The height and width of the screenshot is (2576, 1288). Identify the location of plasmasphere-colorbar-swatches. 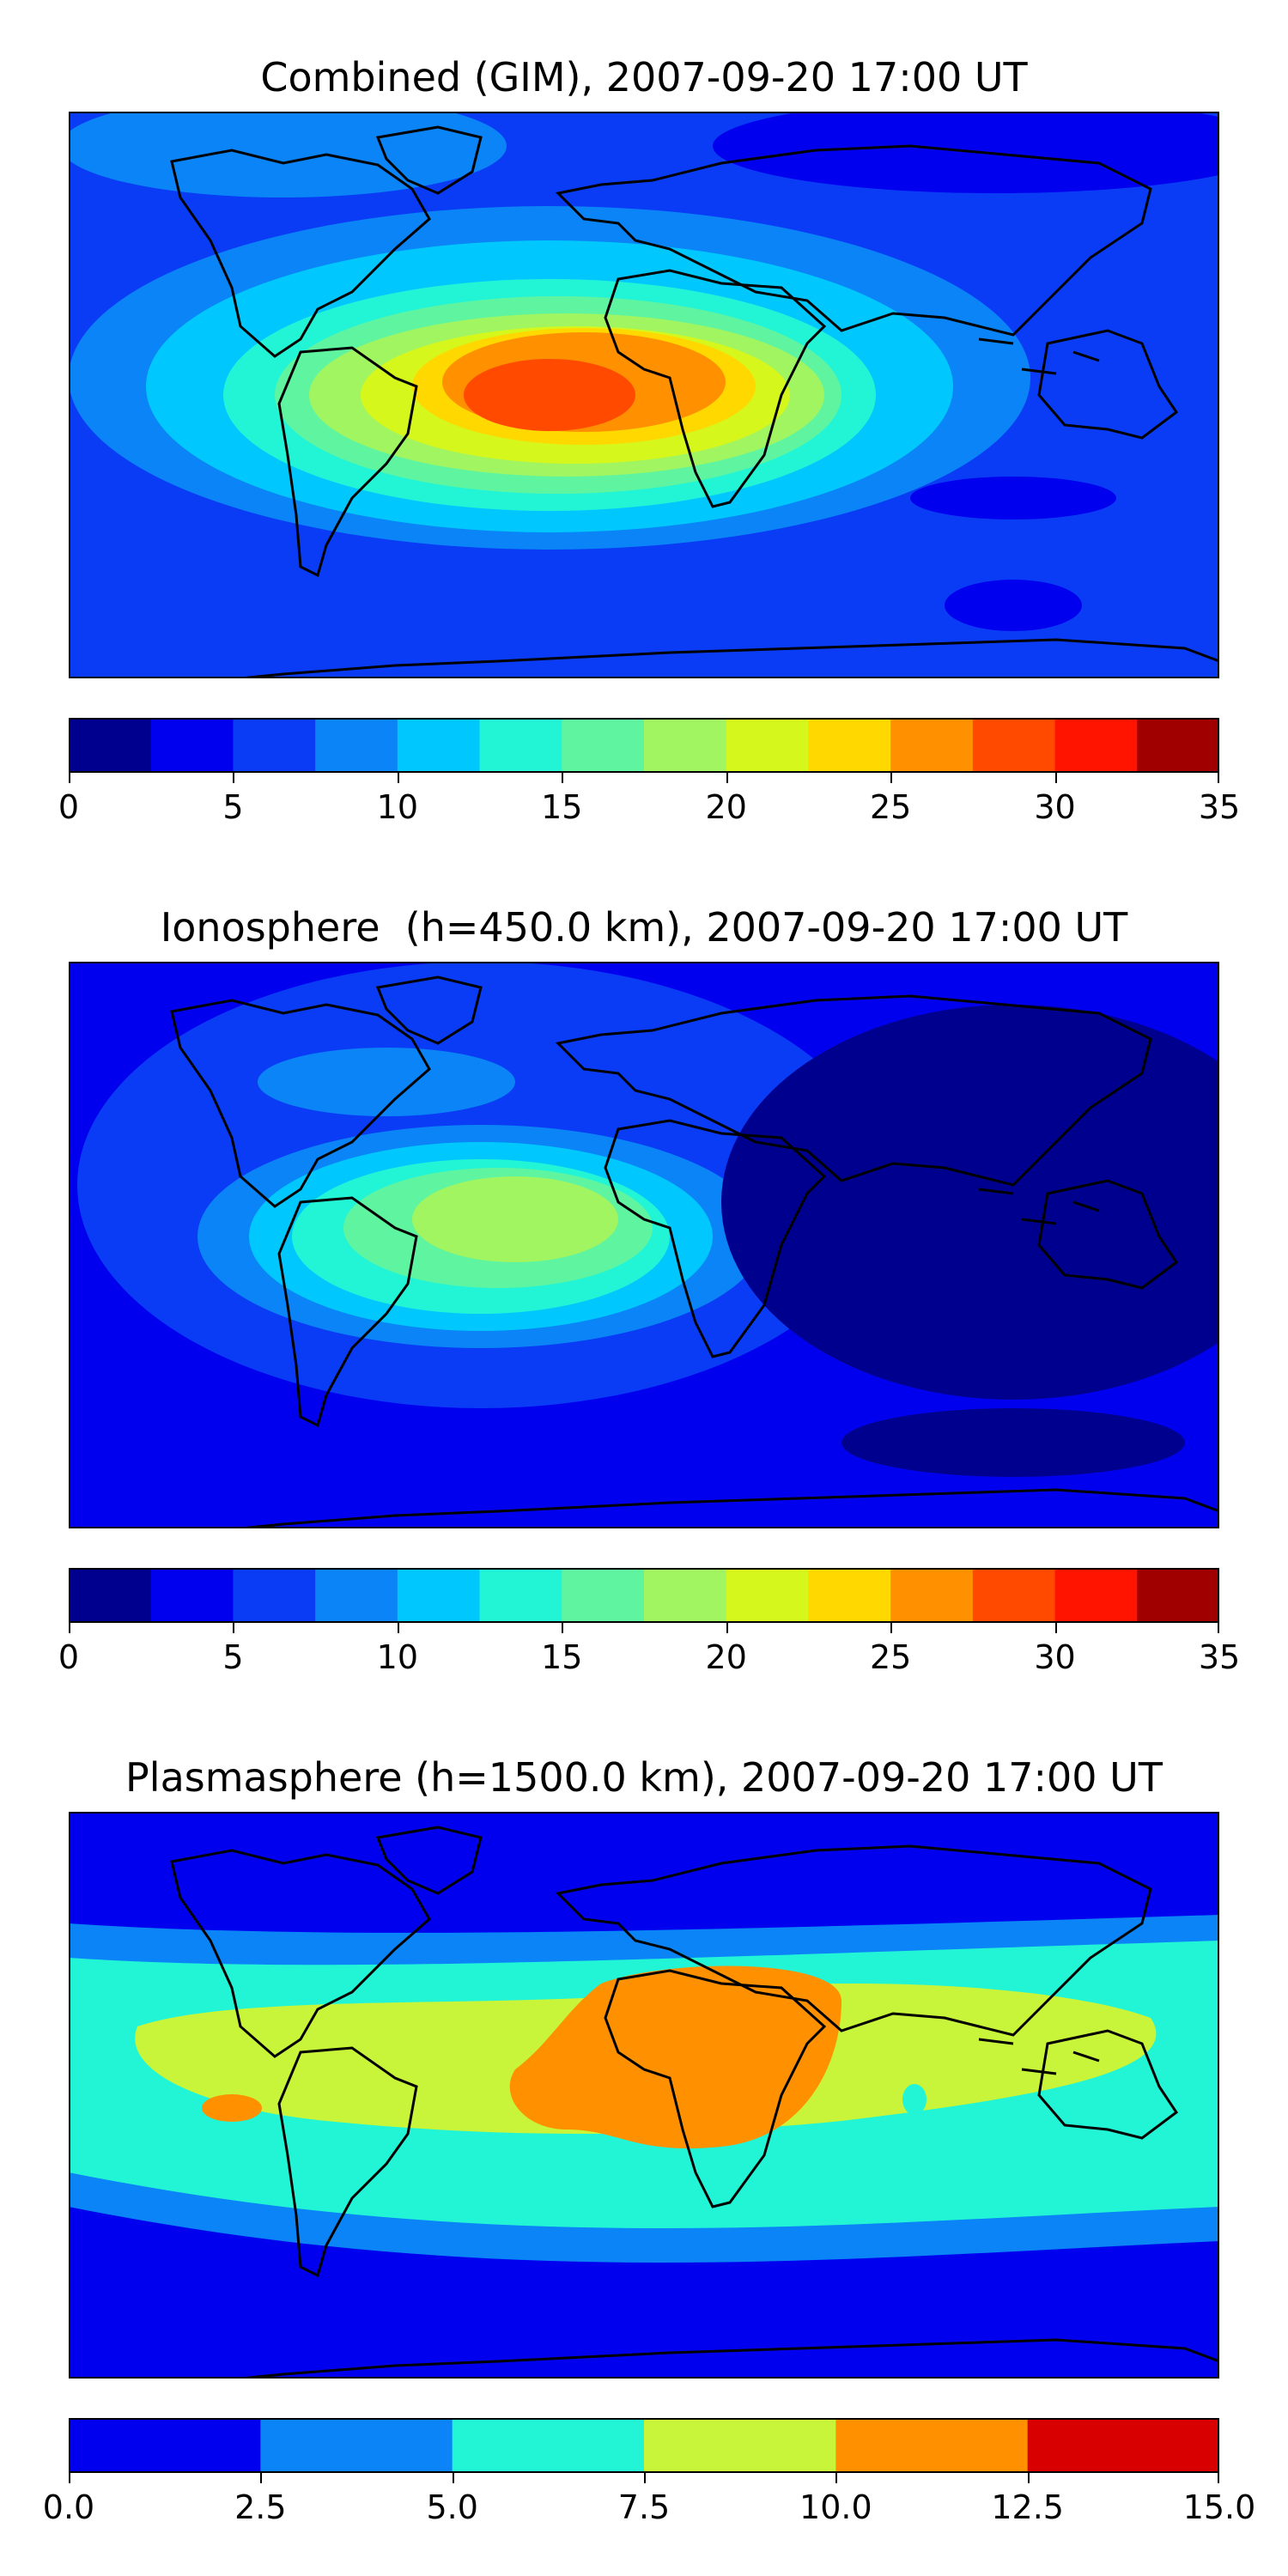
(644, 2445).